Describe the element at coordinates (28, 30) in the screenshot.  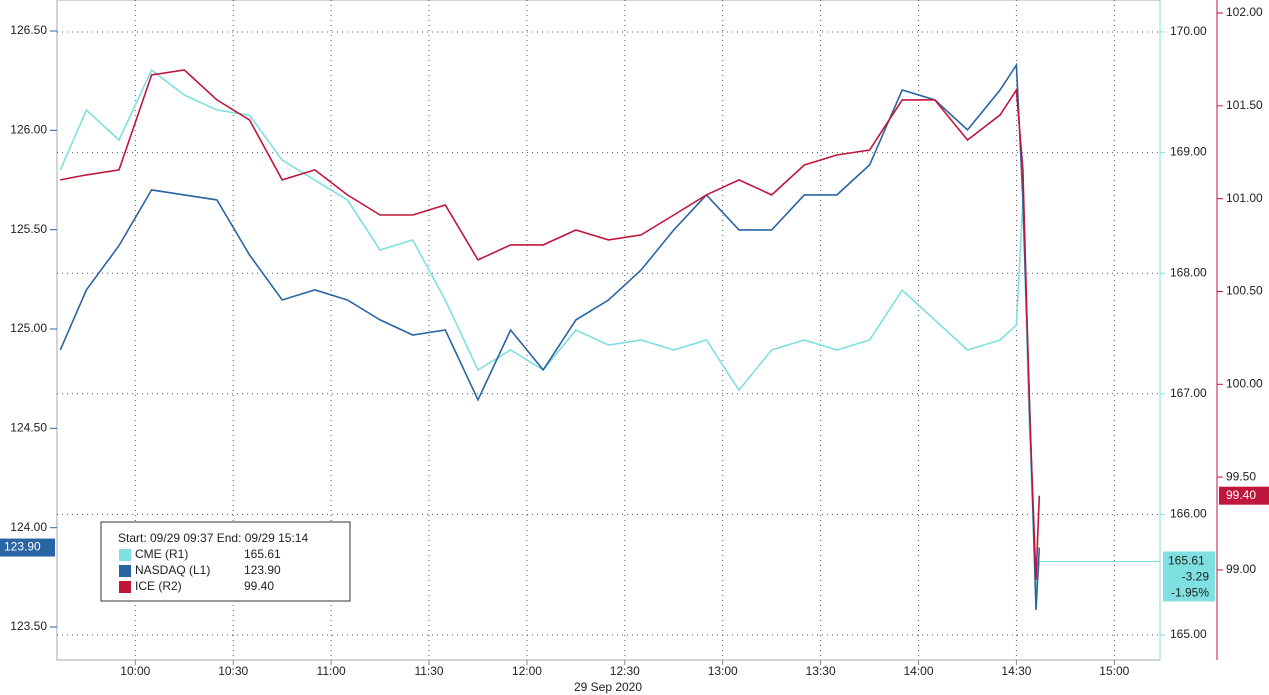
I see `y-tick-label: 126.50` at that location.